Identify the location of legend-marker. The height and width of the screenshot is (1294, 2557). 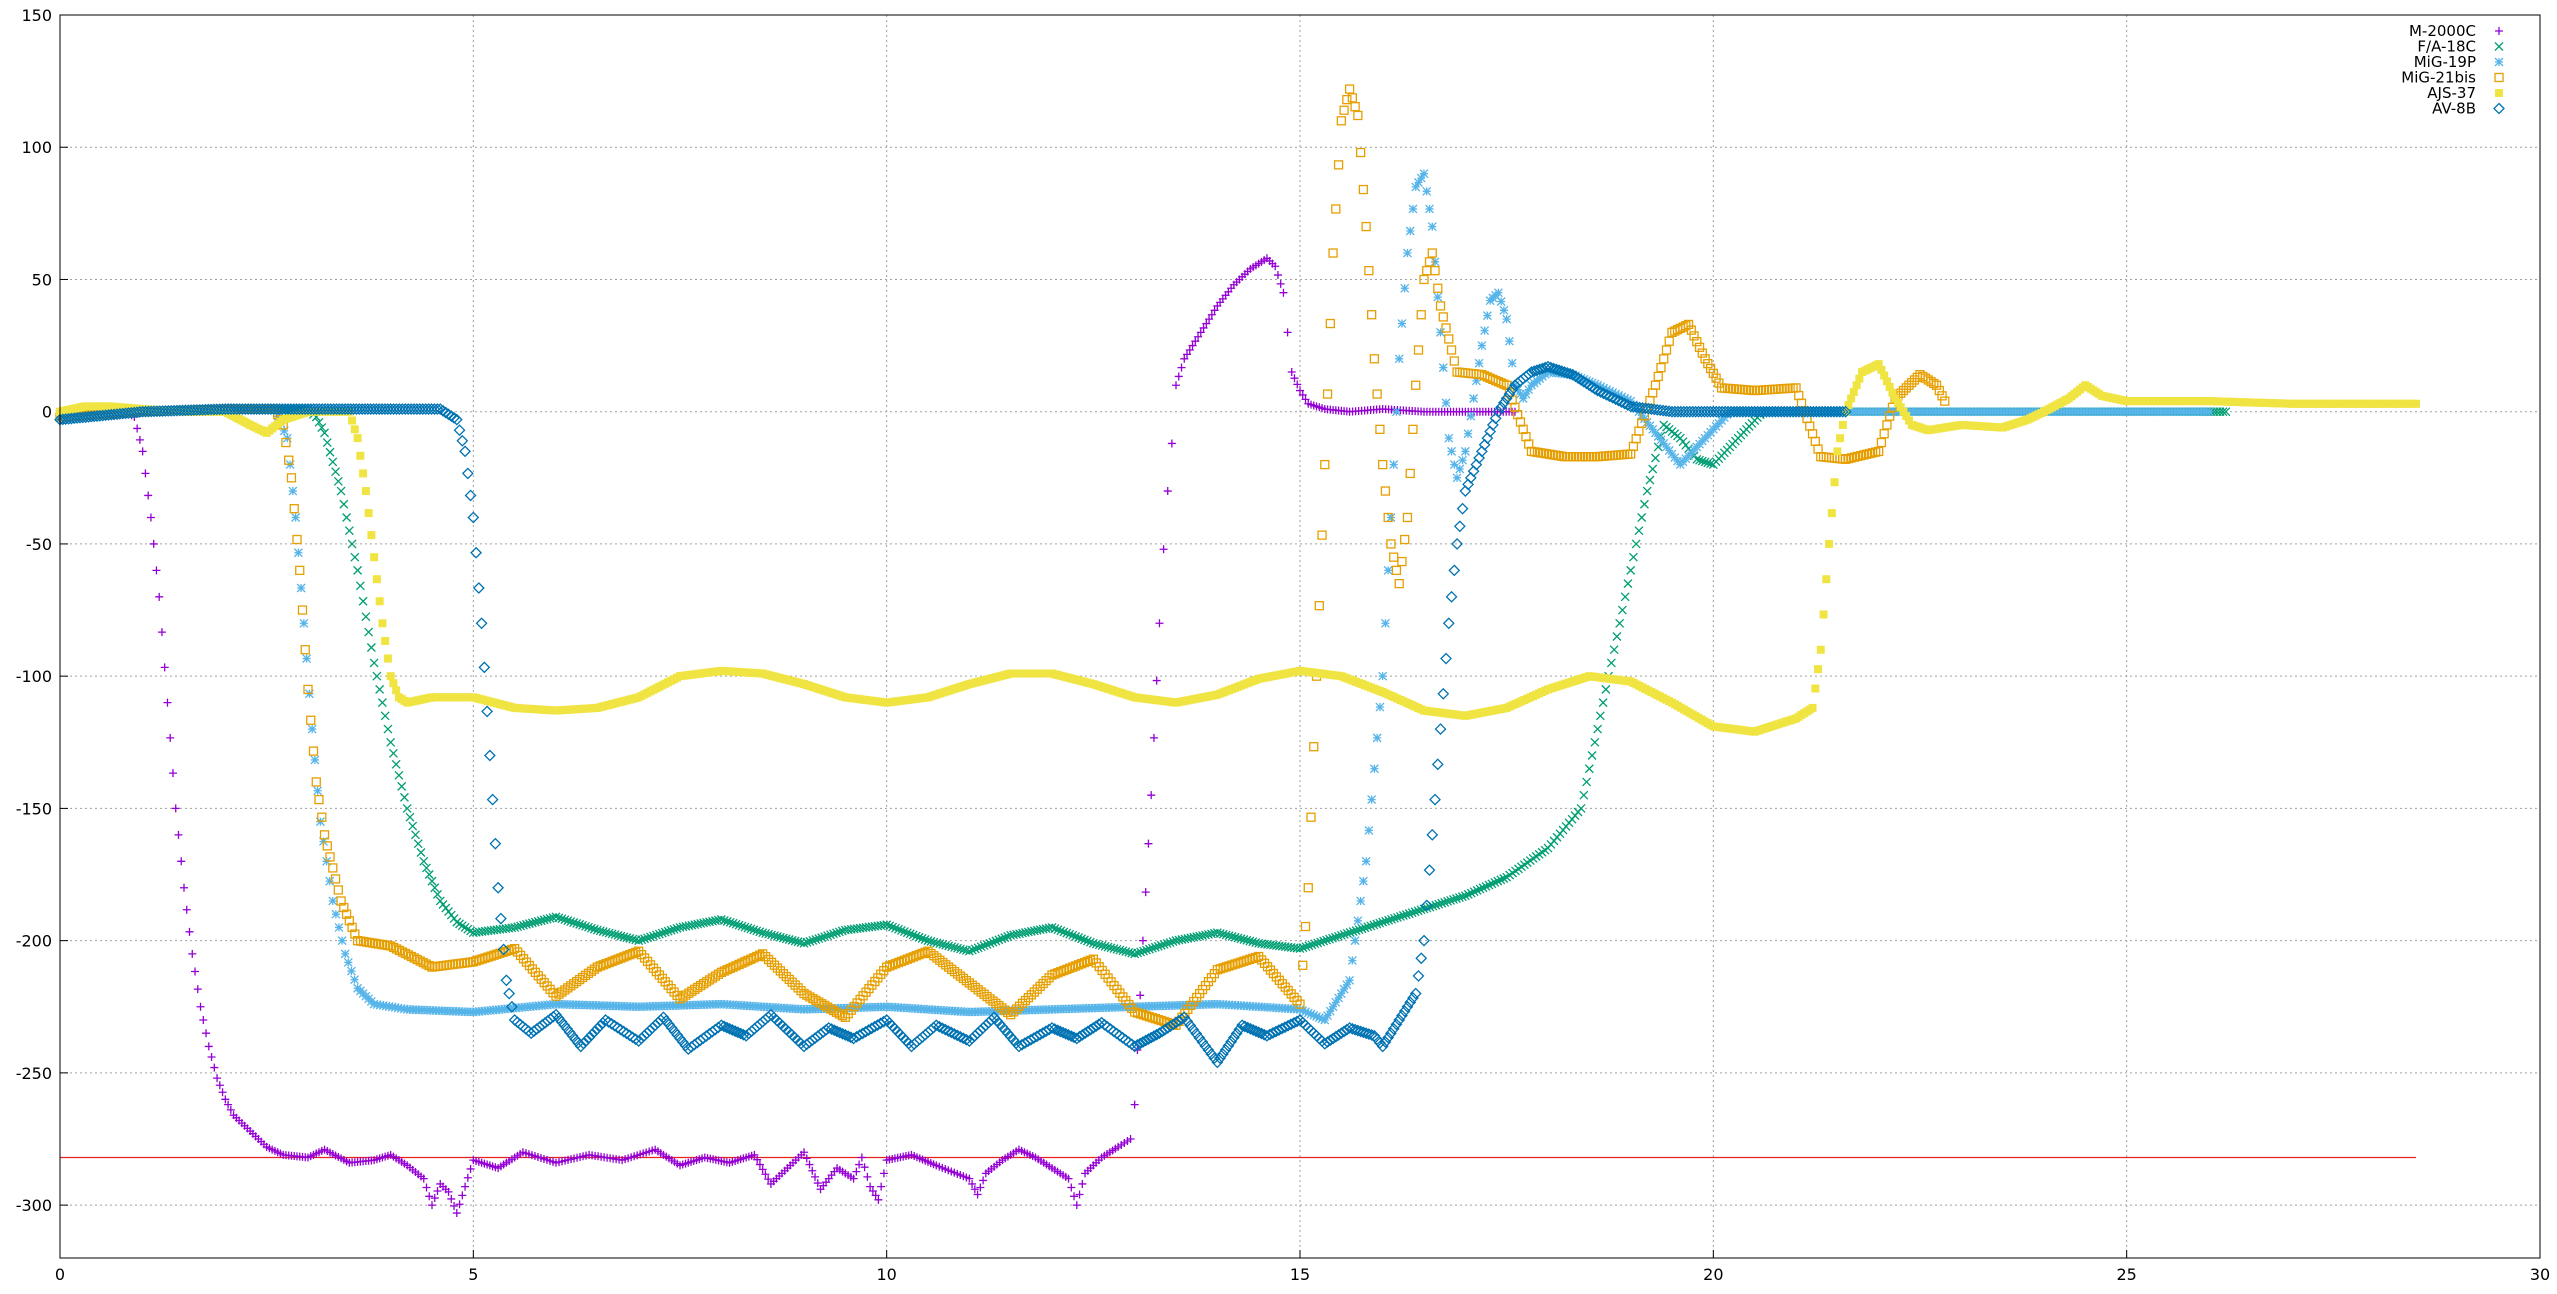
(2499, 62).